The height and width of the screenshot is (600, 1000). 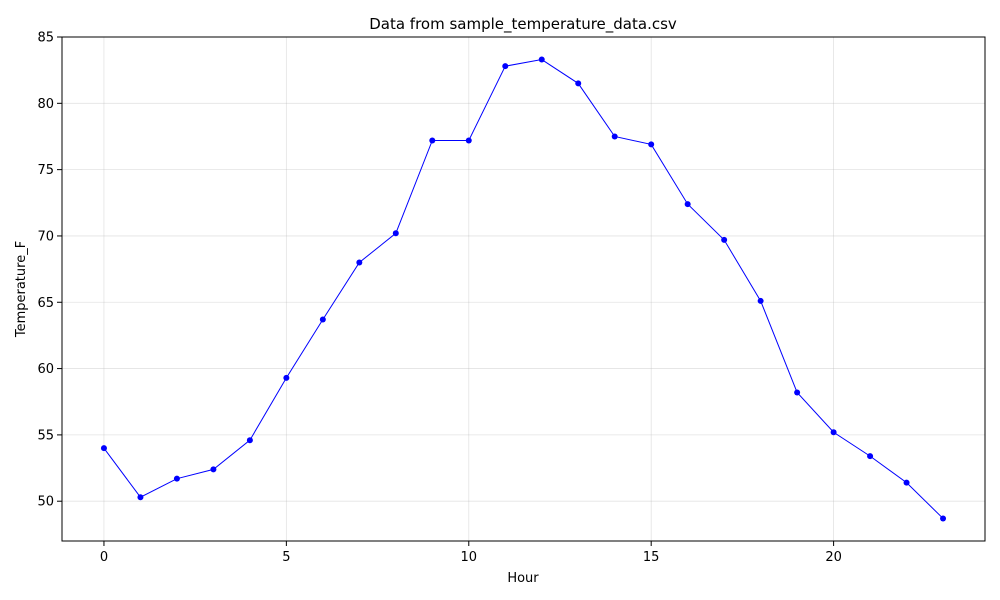 I want to click on y-tick-label: 55, so click(x=45, y=435).